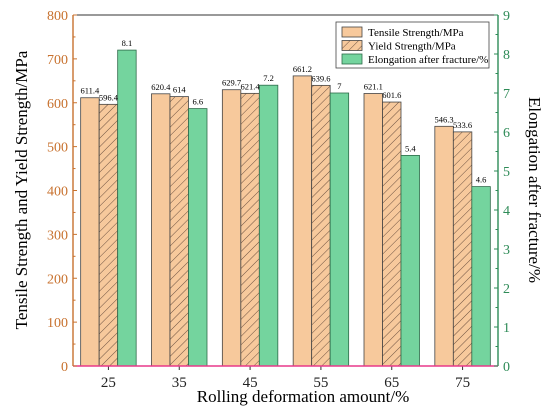 This screenshot has height=414, width=550. I want to click on right-tick-label-0: 0, so click(506, 367).